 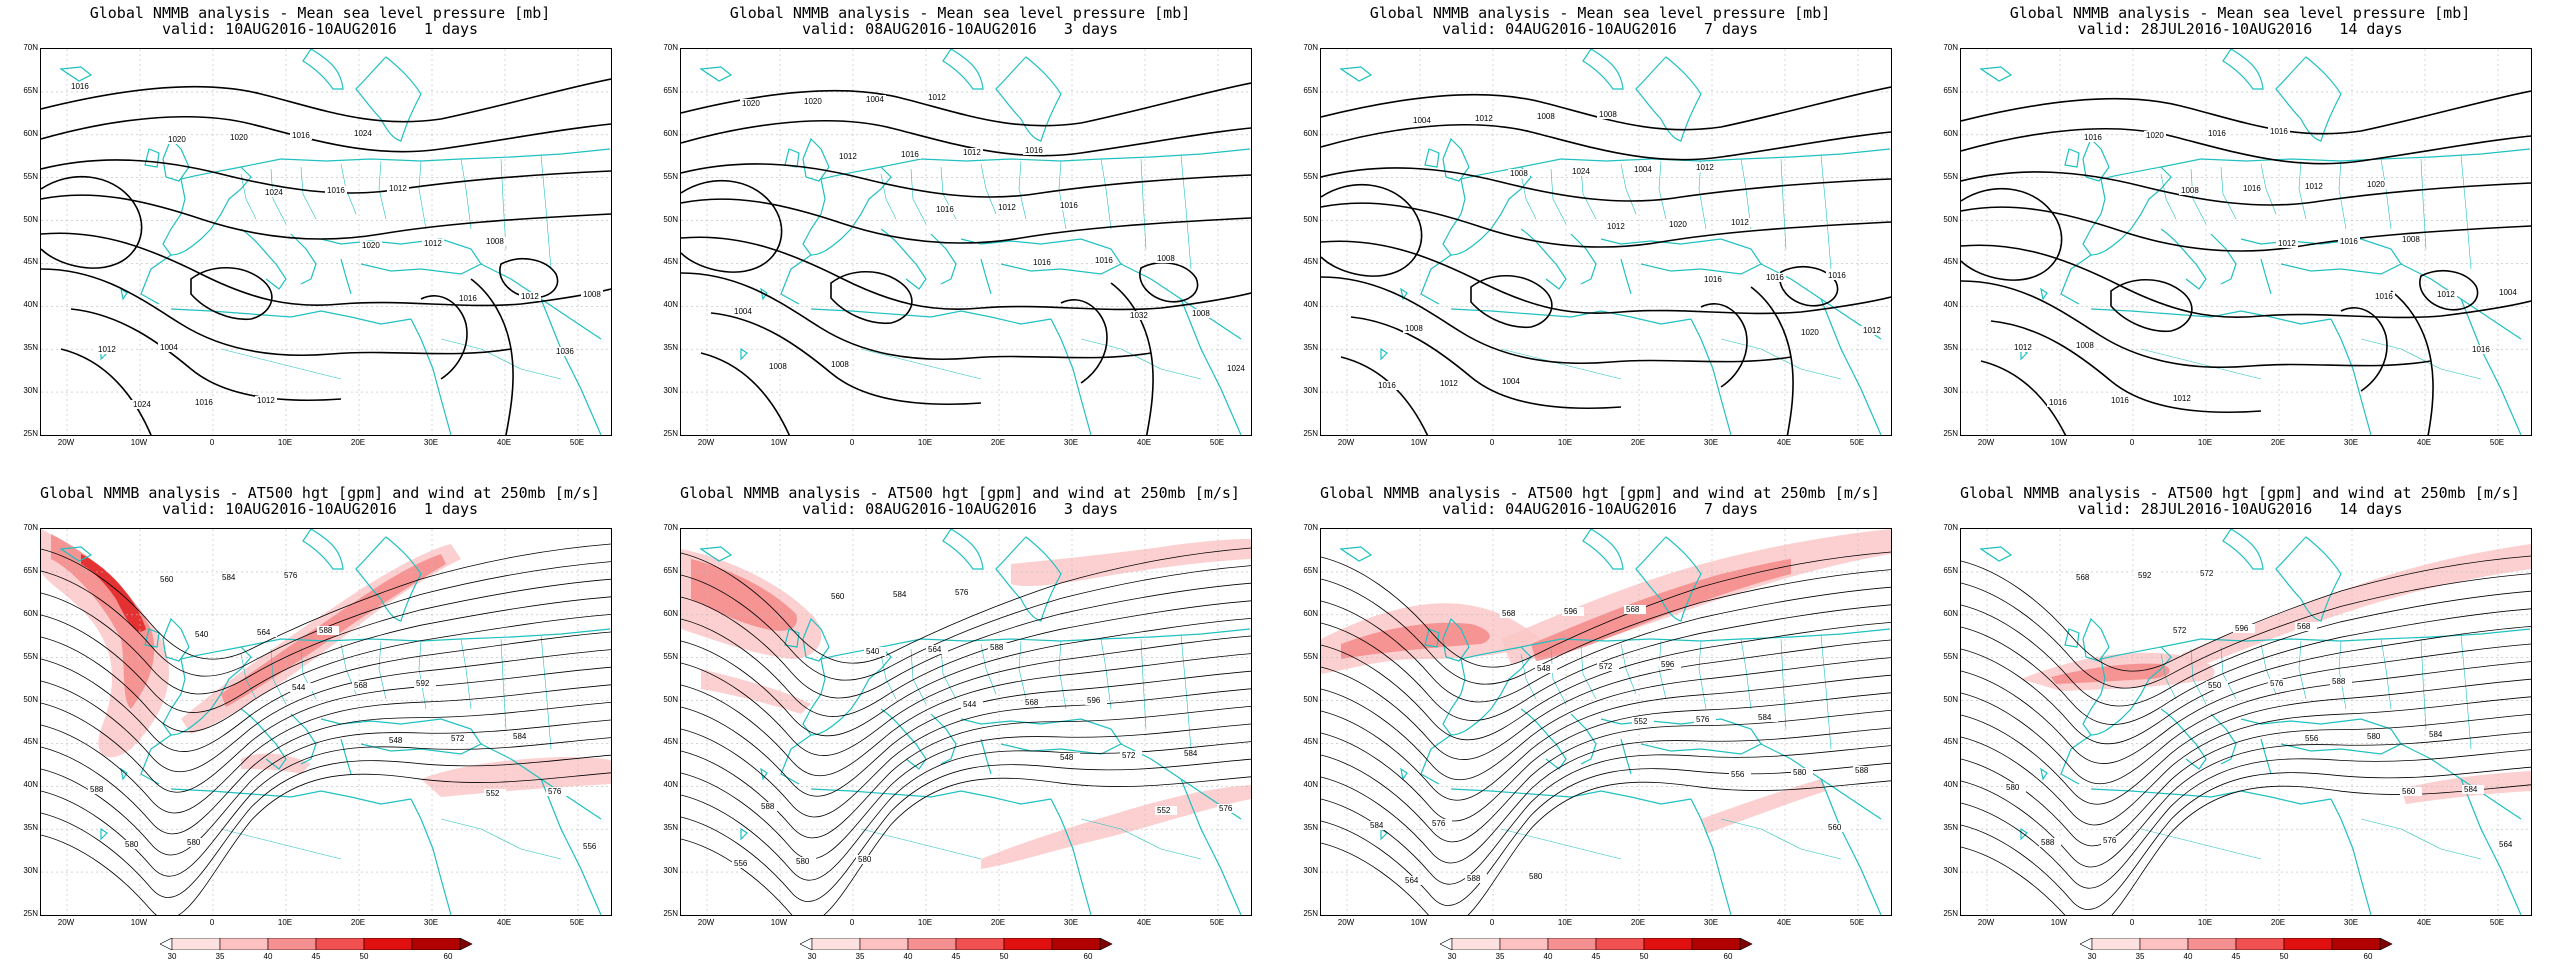 I want to click on contour-label-group: 584, so click(x=2438, y=734).